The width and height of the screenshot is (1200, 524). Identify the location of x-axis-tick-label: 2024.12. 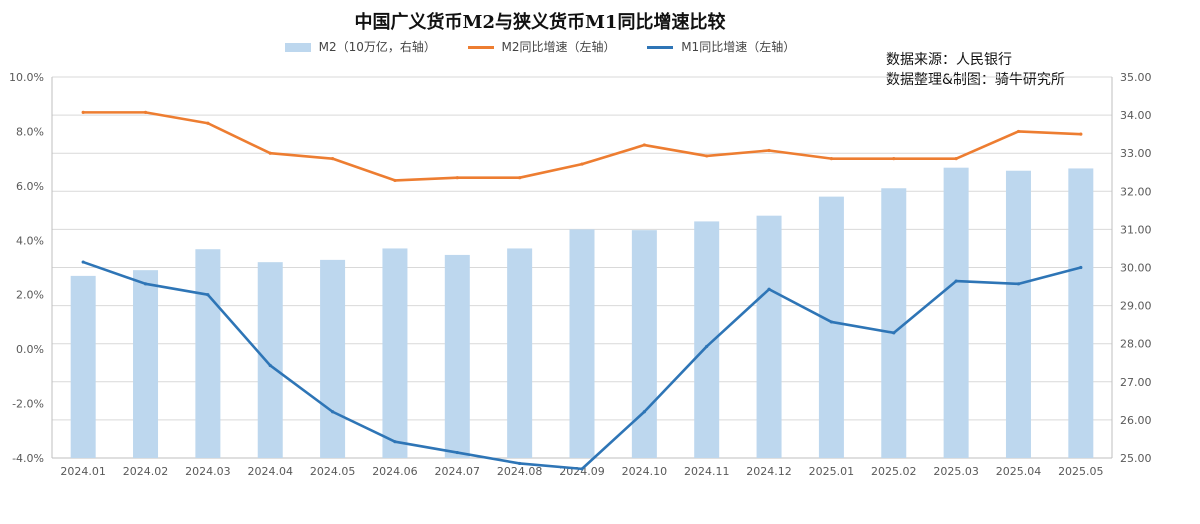
(769, 471).